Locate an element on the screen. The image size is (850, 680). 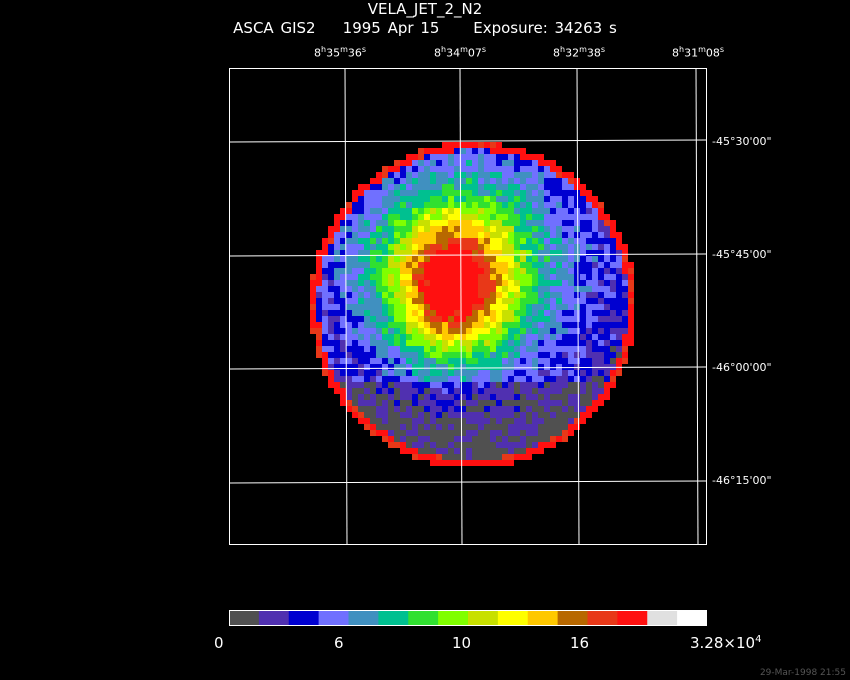
dec-label: -45°30'00" is located at coordinates (742, 141).